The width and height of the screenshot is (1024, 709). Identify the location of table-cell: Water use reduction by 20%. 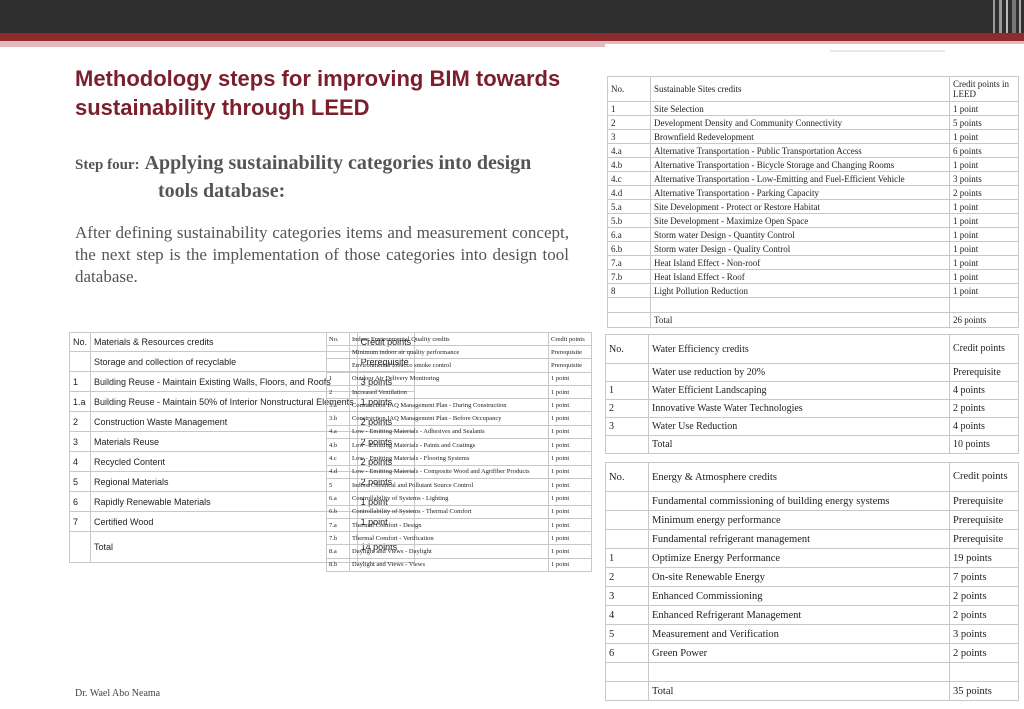
(799, 372).